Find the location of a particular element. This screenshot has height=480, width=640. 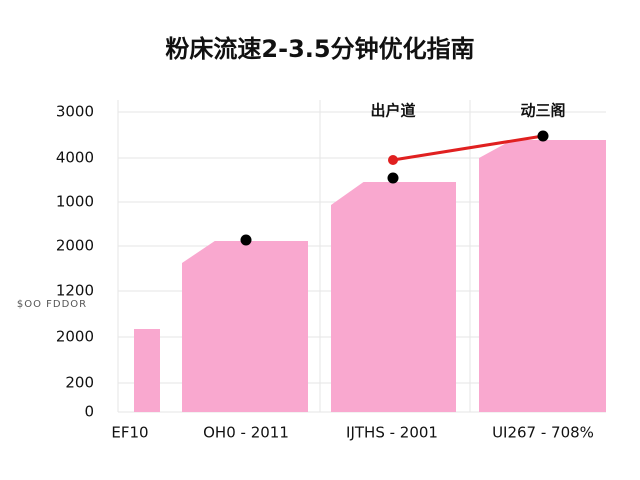

x-tick-label: EF10 is located at coordinates (129, 433).